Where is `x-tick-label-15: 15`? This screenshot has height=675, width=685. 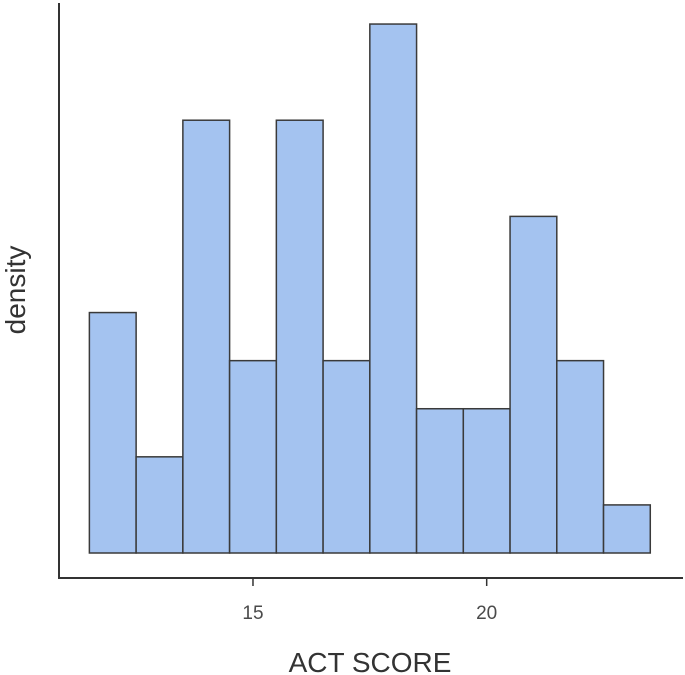 x-tick-label-15: 15 is located at coordinates (252, 613).